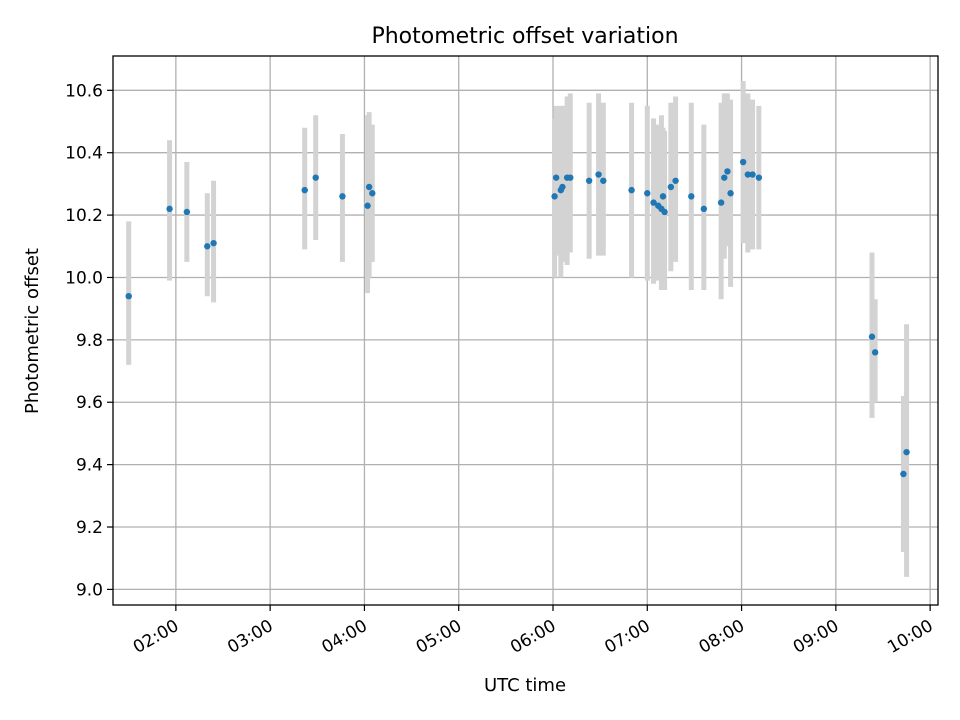  I want to click on y-tick-label: 9.8, so click(89, 341).